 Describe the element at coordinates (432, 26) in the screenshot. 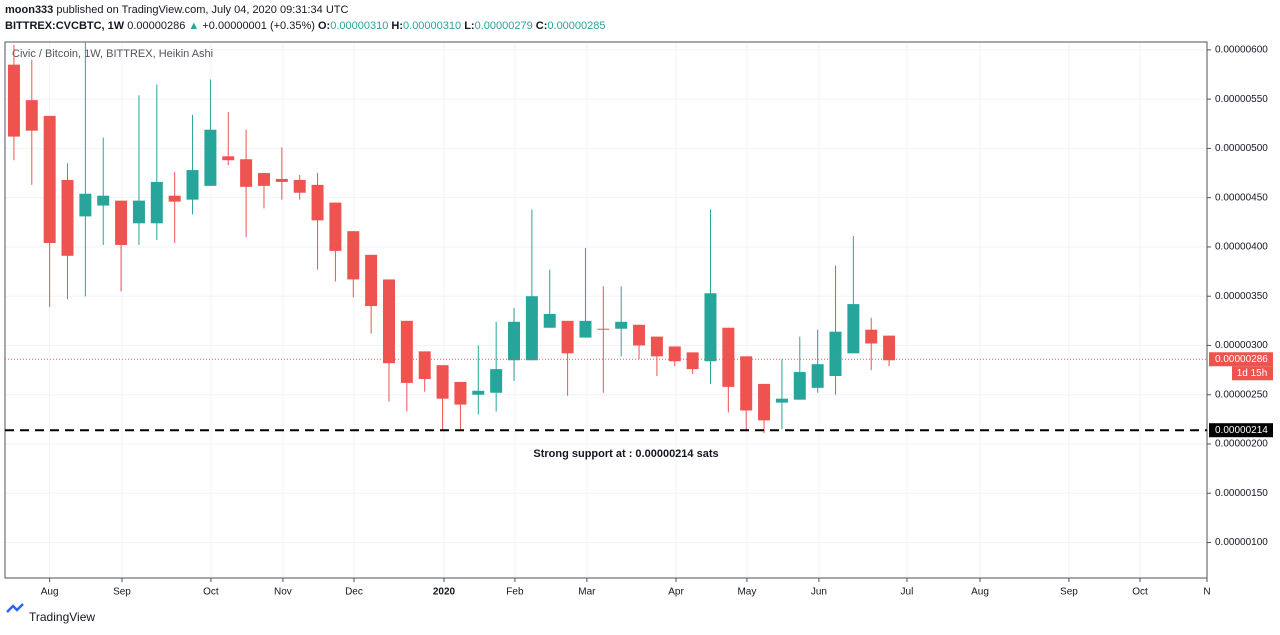

I see `h: 0.00000310` at that location.